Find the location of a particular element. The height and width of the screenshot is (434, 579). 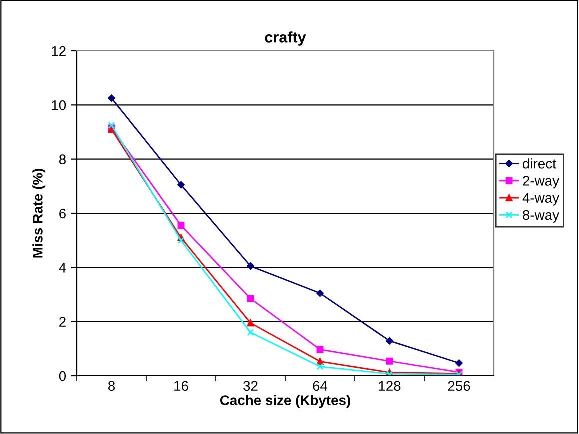

legend-label: 2-way is located at coordinates (541, 182).